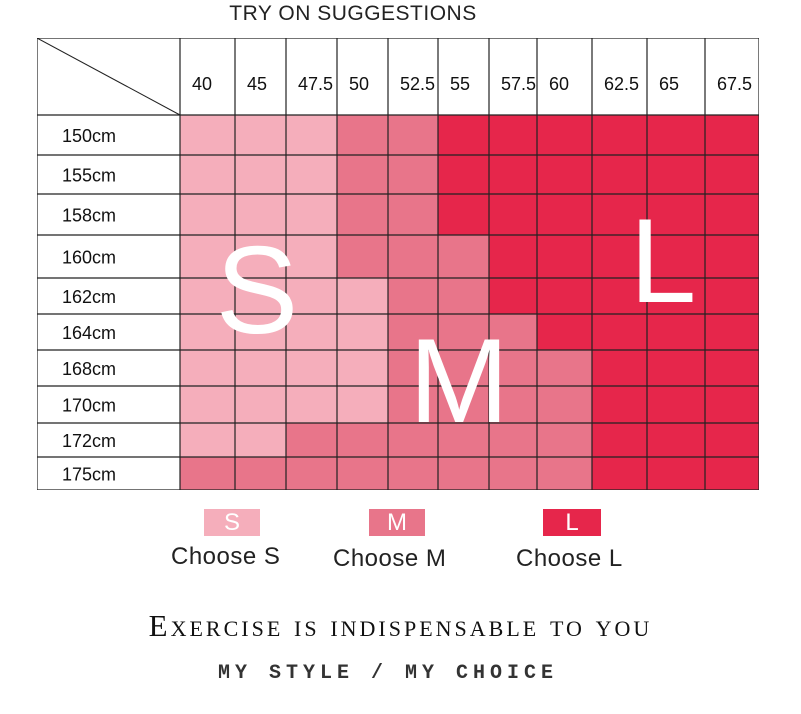  What do you see at coordinates (89, 258) in the screenshot?
I see `row-header: 160cm` at bounding box center [89, 258].